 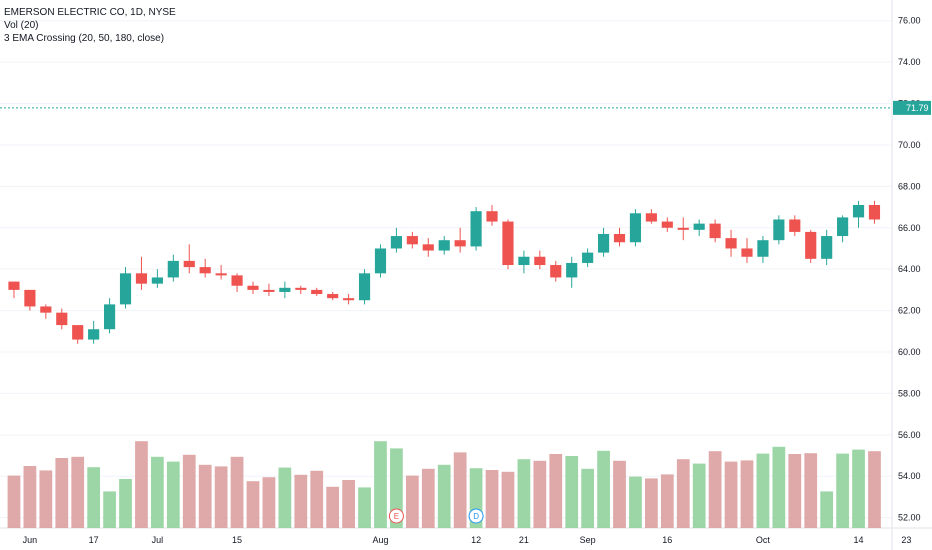 I want to click on y-tick-label: 76.00, so click(x=909, y=21).